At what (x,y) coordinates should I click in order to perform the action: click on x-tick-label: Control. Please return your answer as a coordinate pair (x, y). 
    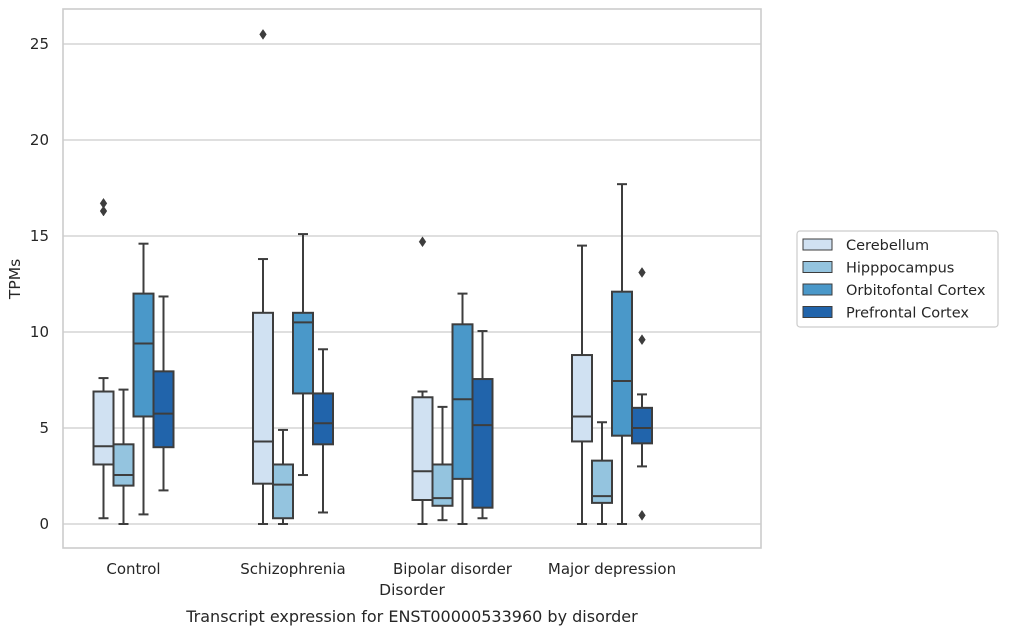
    Looking at the image, I should click on (133, 569).